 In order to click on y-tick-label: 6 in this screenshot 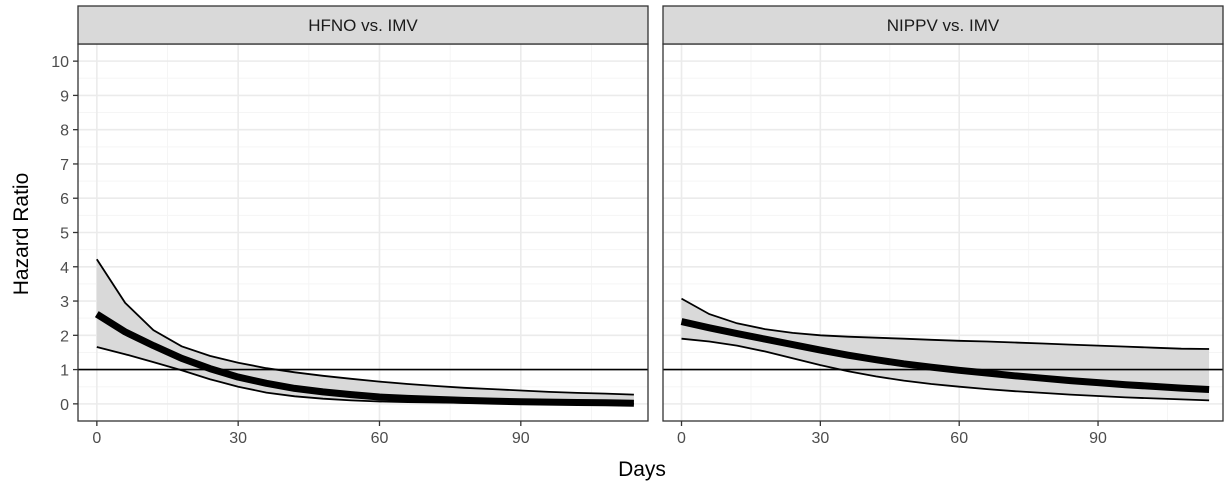, I will do `click(64, 199)`.